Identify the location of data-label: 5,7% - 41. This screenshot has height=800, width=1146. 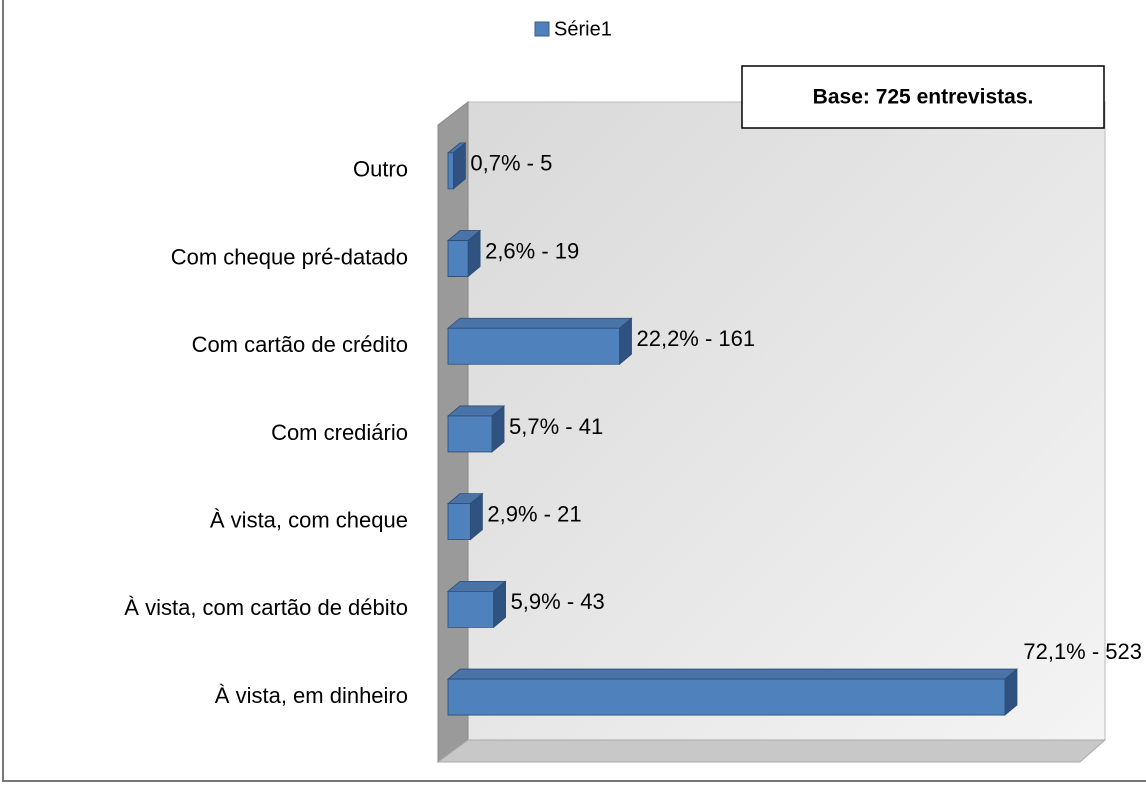
(556, 426).